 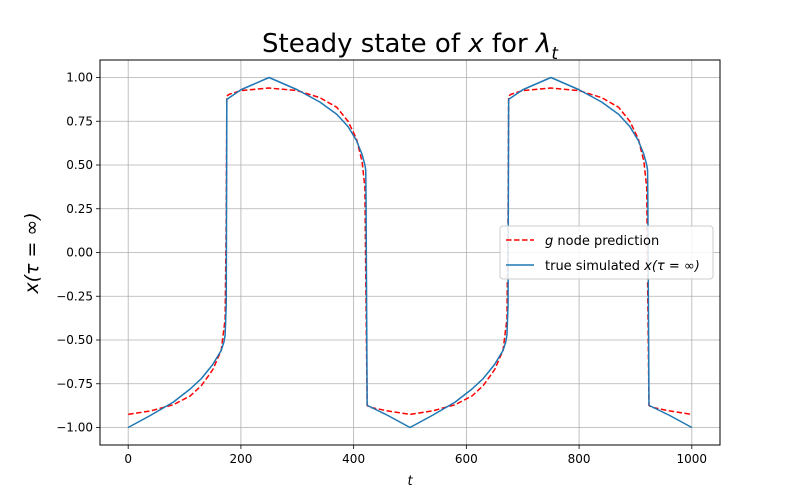 What do you see at coordinates (692, 459) in the screenshot?
I see `x-tick-label: 1000` at bounding box center [692, 459].